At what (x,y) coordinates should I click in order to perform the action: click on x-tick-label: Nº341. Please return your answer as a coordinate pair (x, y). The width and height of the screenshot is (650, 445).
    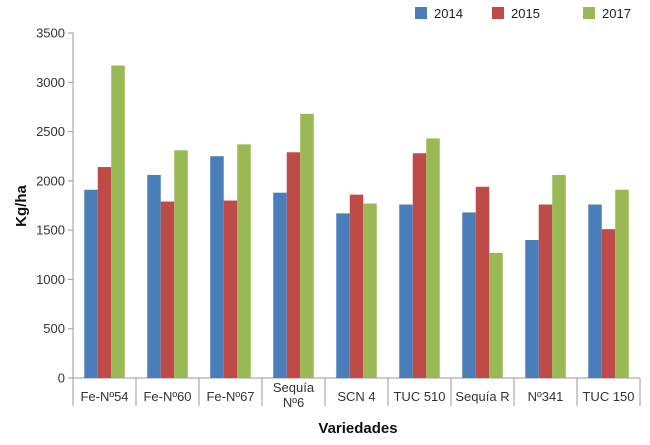
    Looking at the image, I should click on (546, 396).